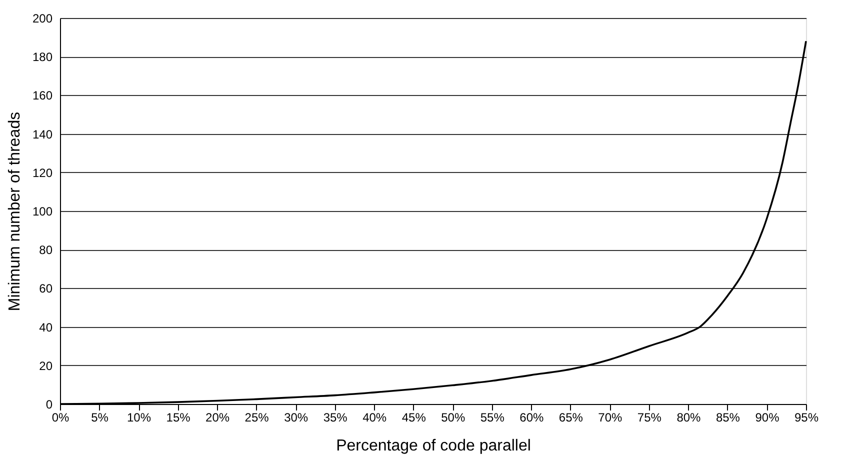 The width and height of the screenshot is (848, 466). What do you see at coordinates (42, 95) in the screenshot?
I see `y-tick-label: 160` at bounding box center [42, 95].